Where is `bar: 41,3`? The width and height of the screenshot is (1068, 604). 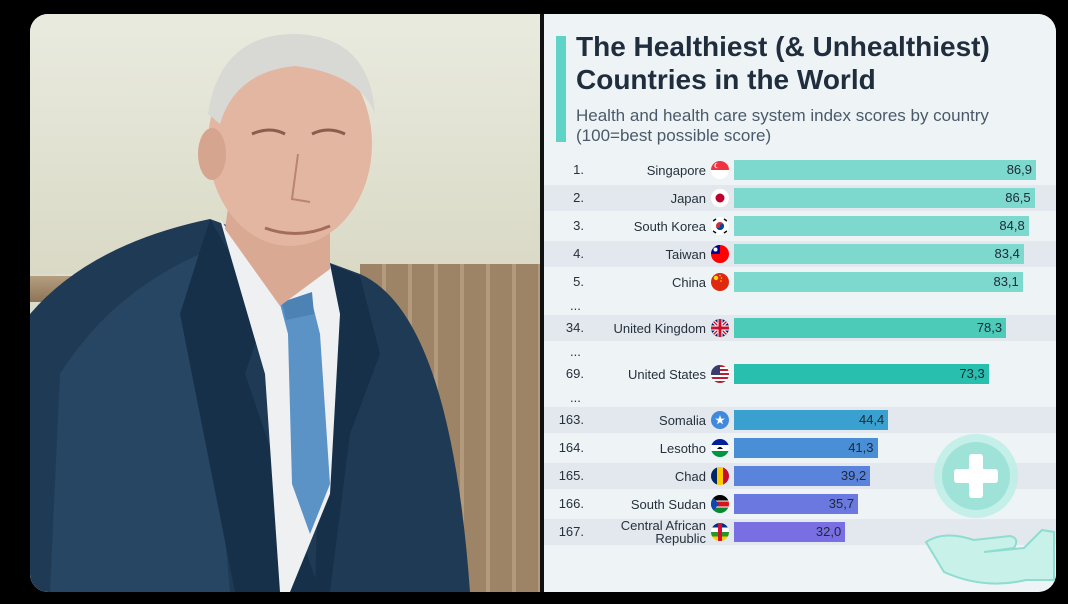
bar: 41,3 is located at coordinates (806, 448).